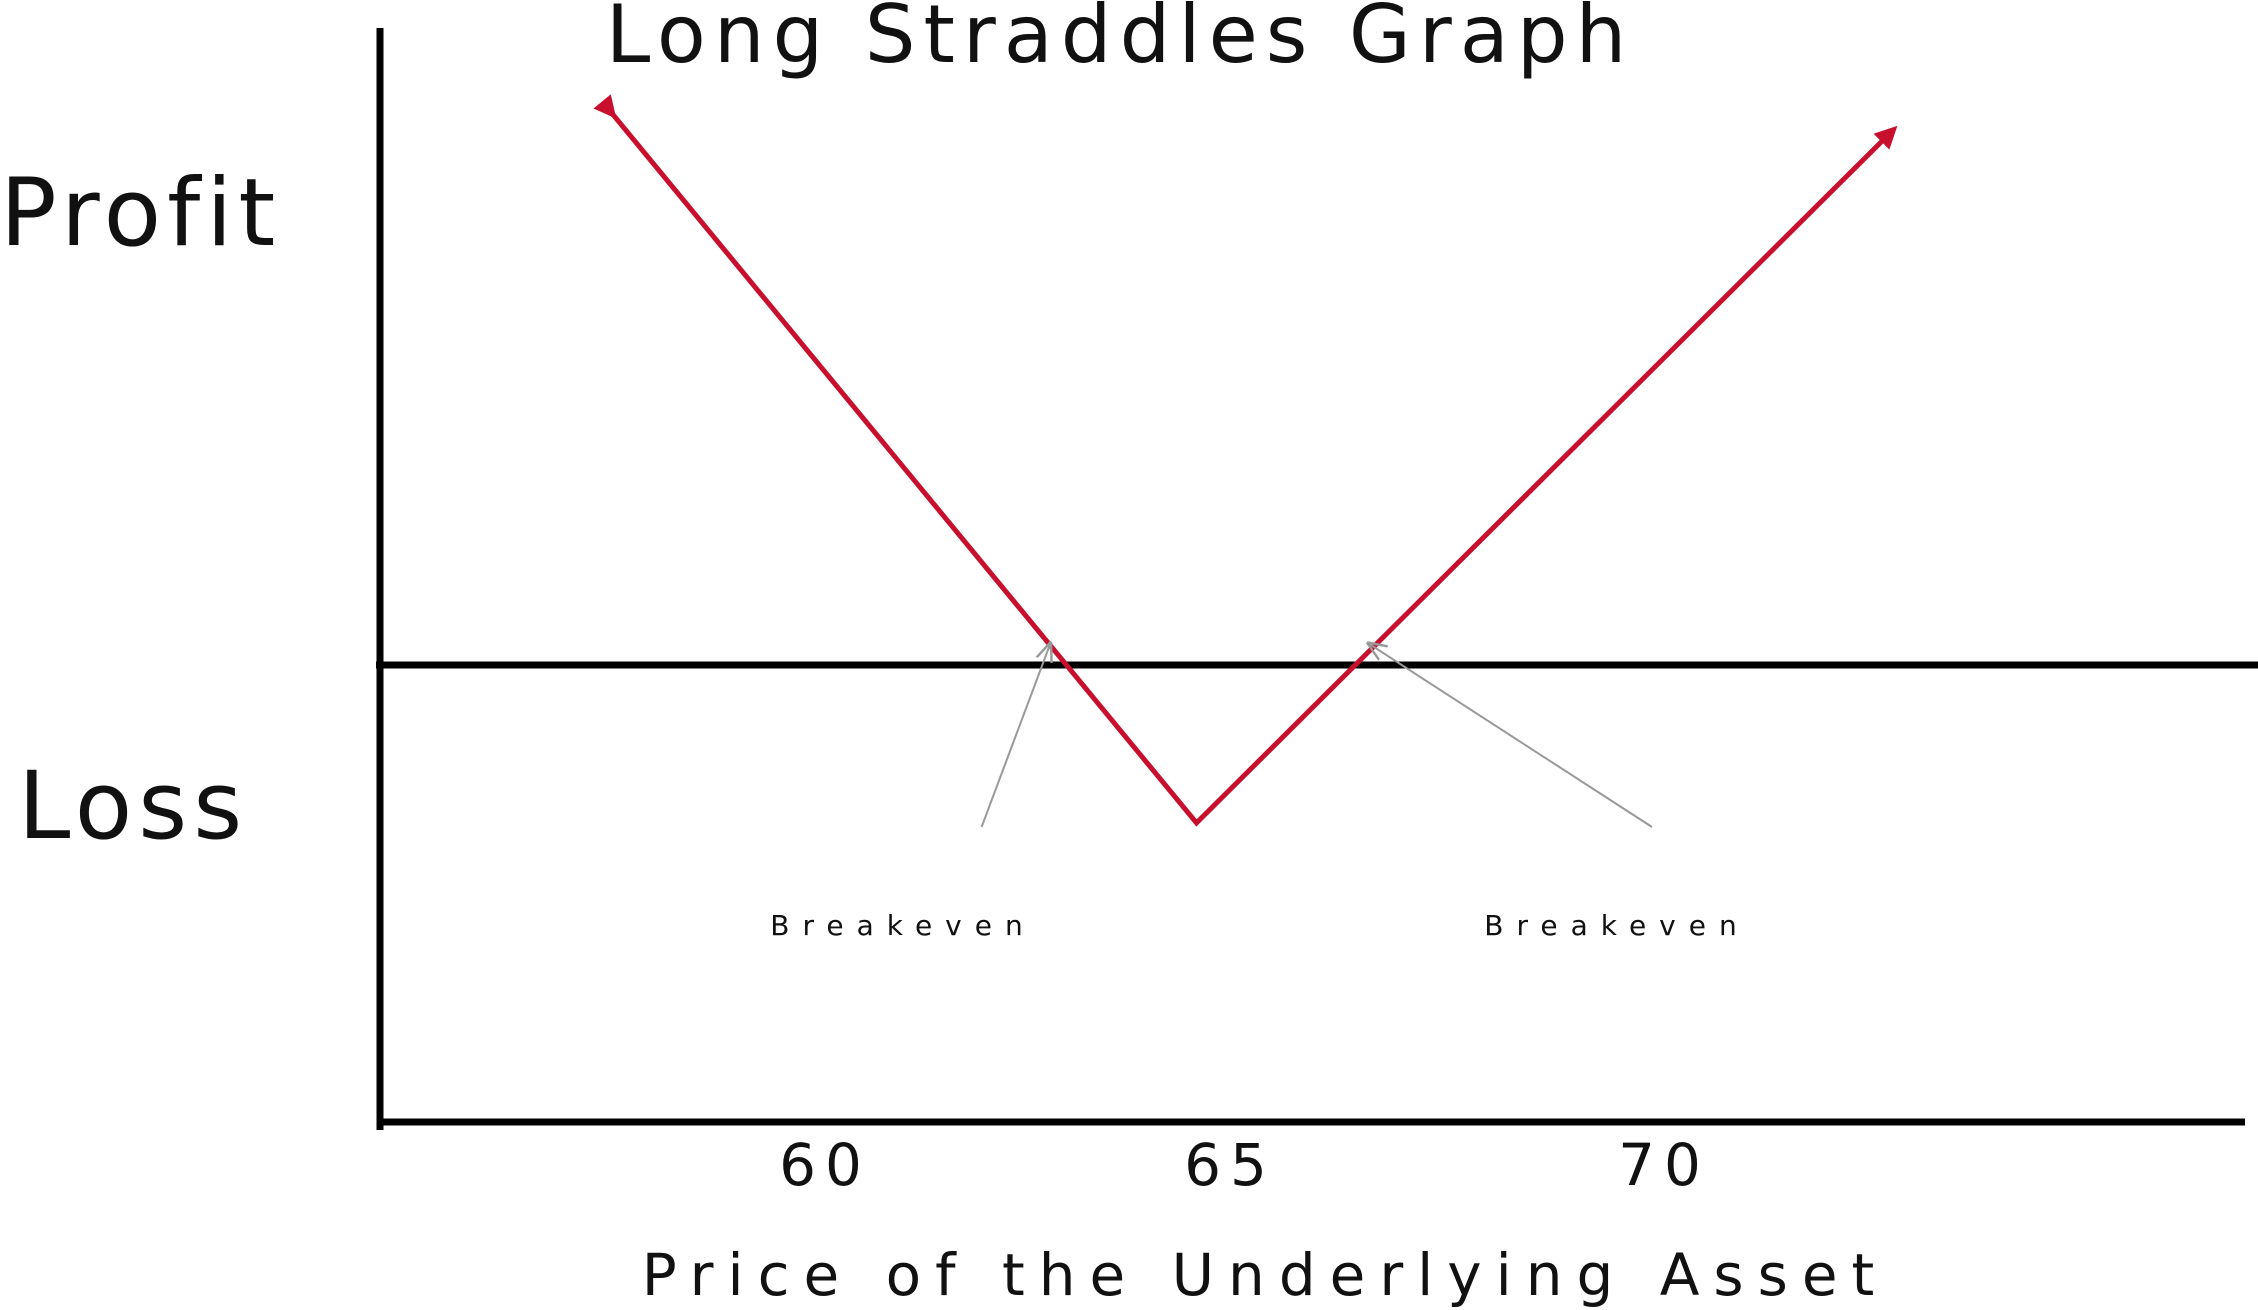  I want to click on x-tick-label: 70, so click(1664, 1165).